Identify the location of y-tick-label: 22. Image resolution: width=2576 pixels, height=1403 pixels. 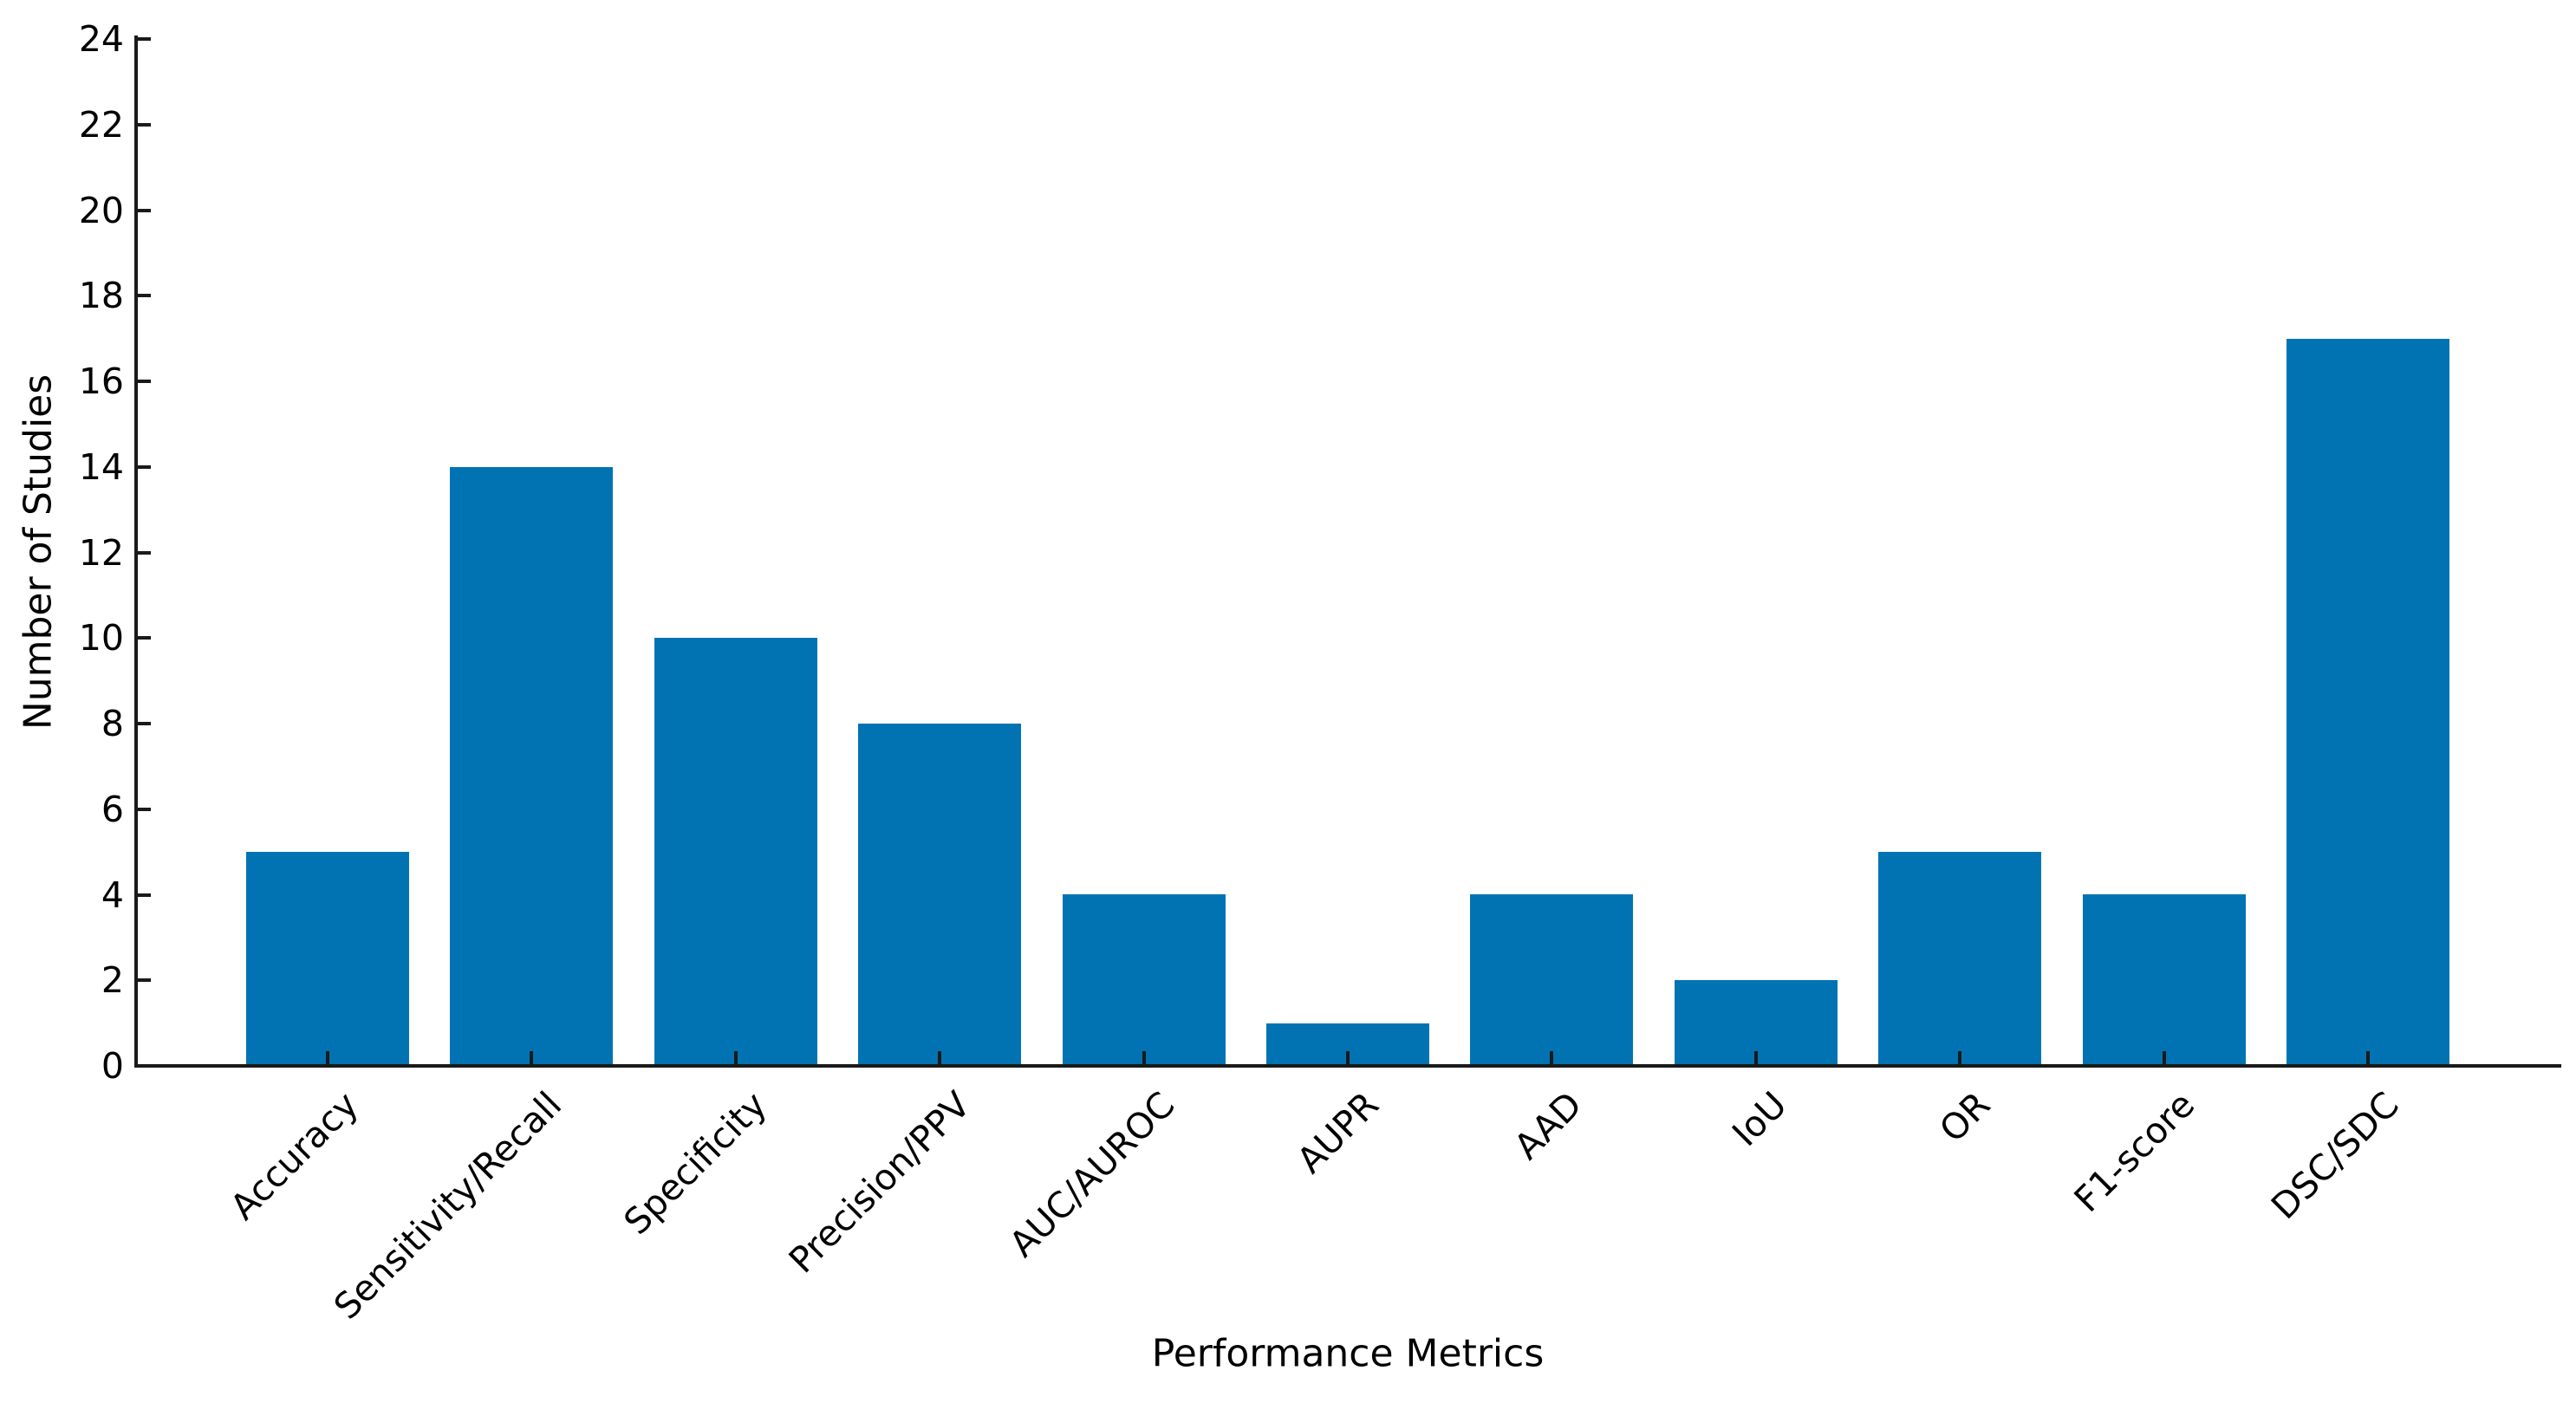
(101, 125).